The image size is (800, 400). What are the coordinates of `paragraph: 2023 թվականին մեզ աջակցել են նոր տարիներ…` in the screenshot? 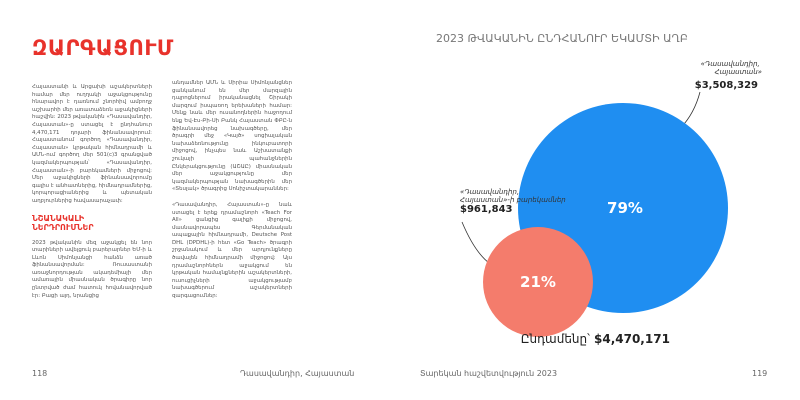 It's located at (92, 269).